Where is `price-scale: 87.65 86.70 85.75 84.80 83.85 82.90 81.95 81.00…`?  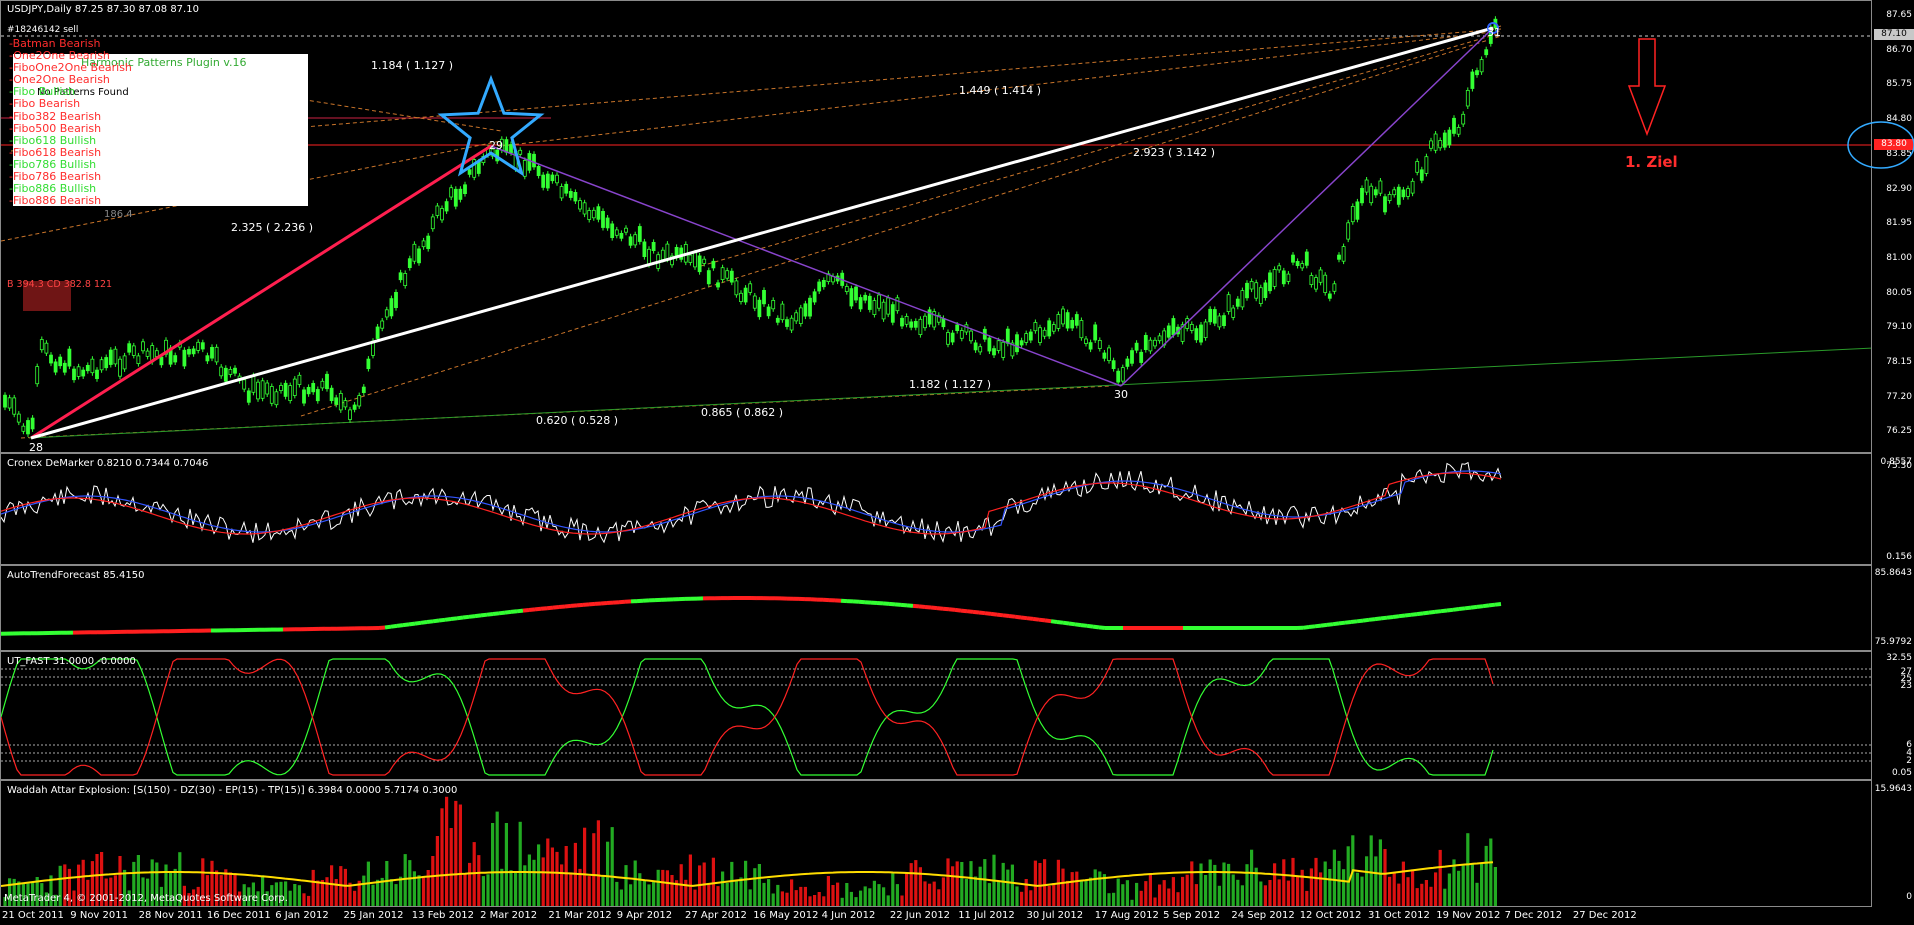
price-scale: 87.65 86.70 85.75 84.80 83.85 82.90 81.95 81.00… is located at coordinates (1893, 235).